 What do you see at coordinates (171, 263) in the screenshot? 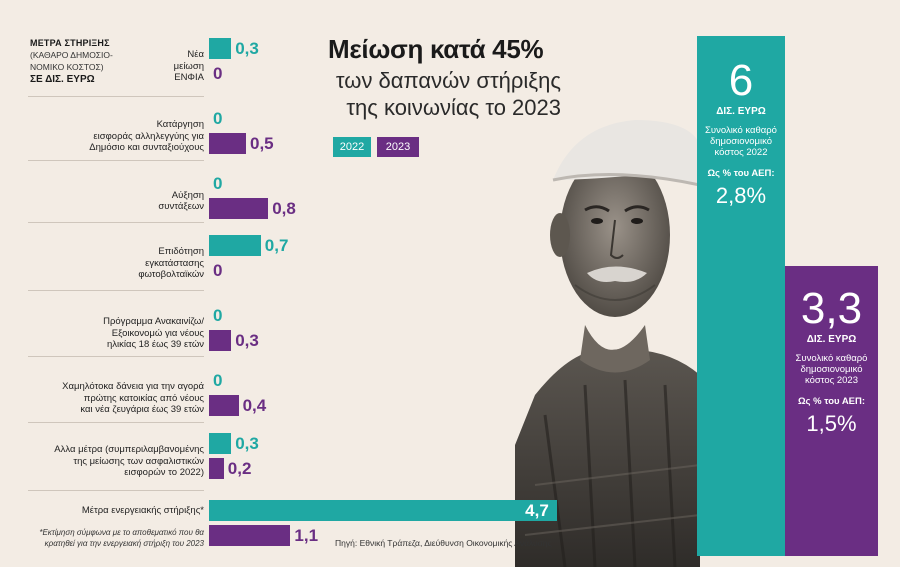
I see `category-label: Επιδότηση εγκατάστασης φωτοβολταϊκών` at bounding box center [171, 263].